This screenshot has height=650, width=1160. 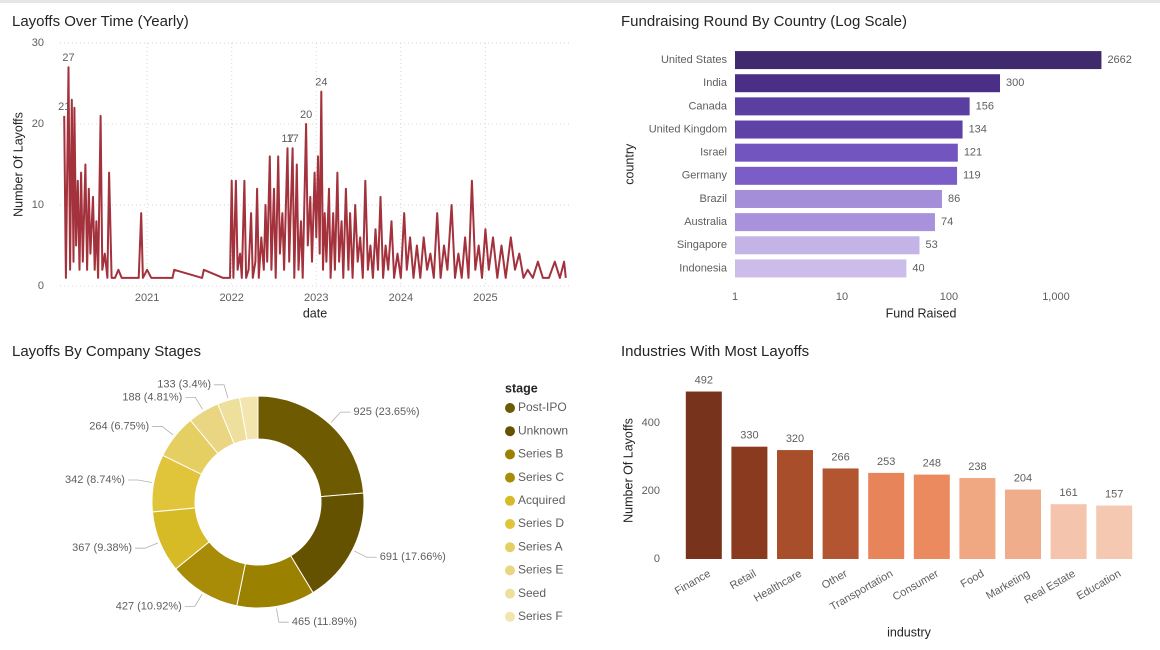 What do you see at coordinates (38, 124) in the screenshot?
I see `y-tick-label: 20` at bounding box center [38, 124].